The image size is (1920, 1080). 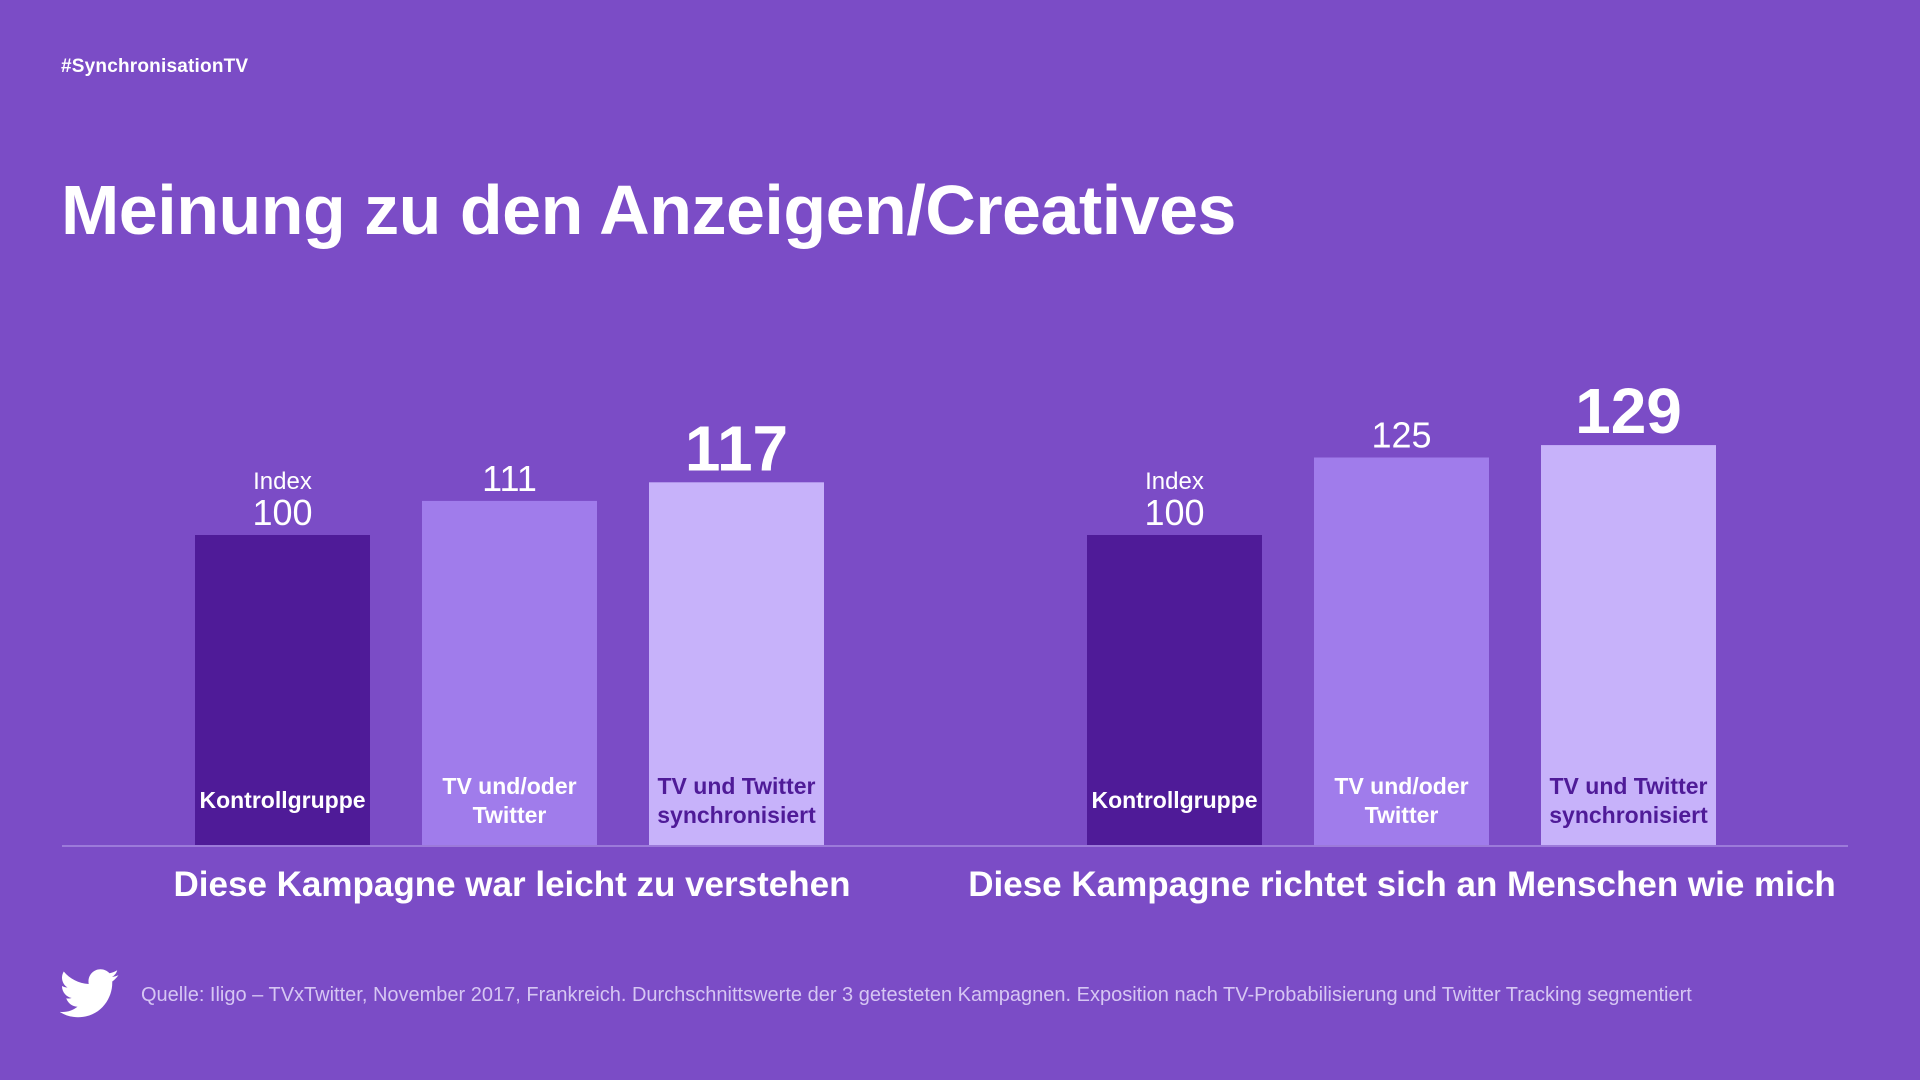 I want to click on category-label-1-1-1: Twitter, so click(x=1402, y=815).